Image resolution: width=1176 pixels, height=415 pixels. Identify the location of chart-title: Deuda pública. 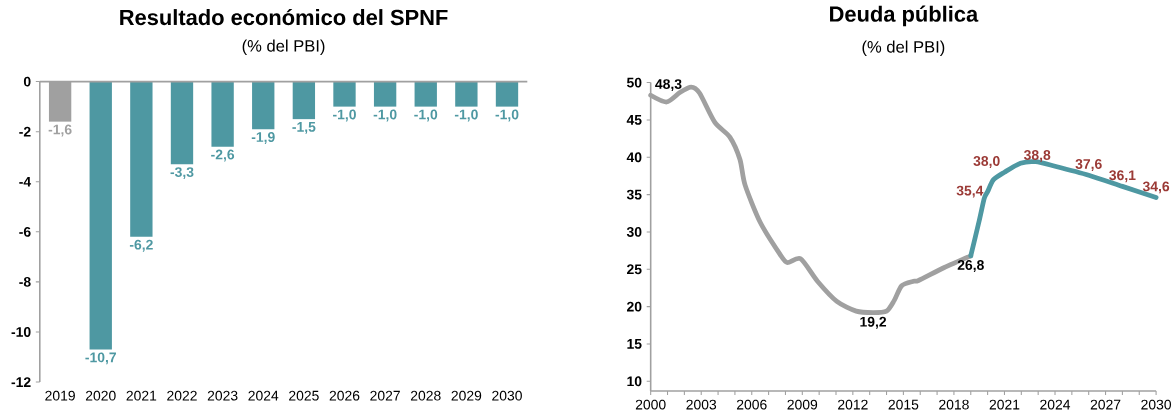
(904, 16).